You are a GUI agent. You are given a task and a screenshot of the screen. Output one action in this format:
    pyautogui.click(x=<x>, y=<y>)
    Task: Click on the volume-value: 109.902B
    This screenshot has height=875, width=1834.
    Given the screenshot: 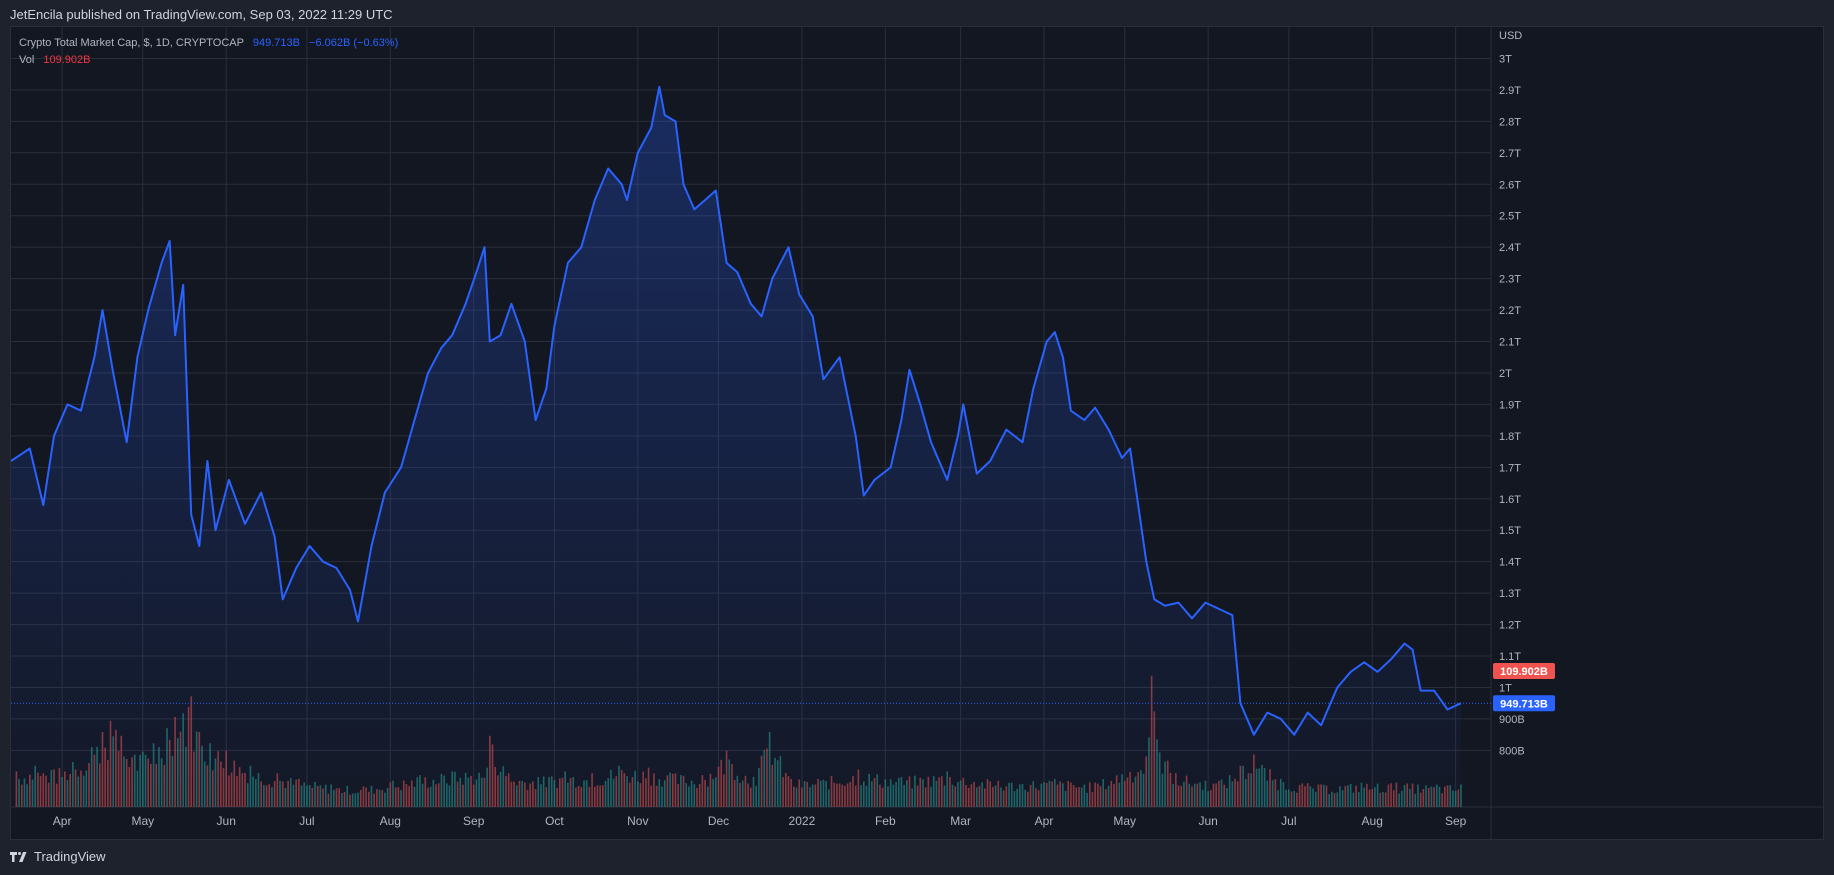 What is the action you would take?
    pyautogui.click(x=67, y=60)
    